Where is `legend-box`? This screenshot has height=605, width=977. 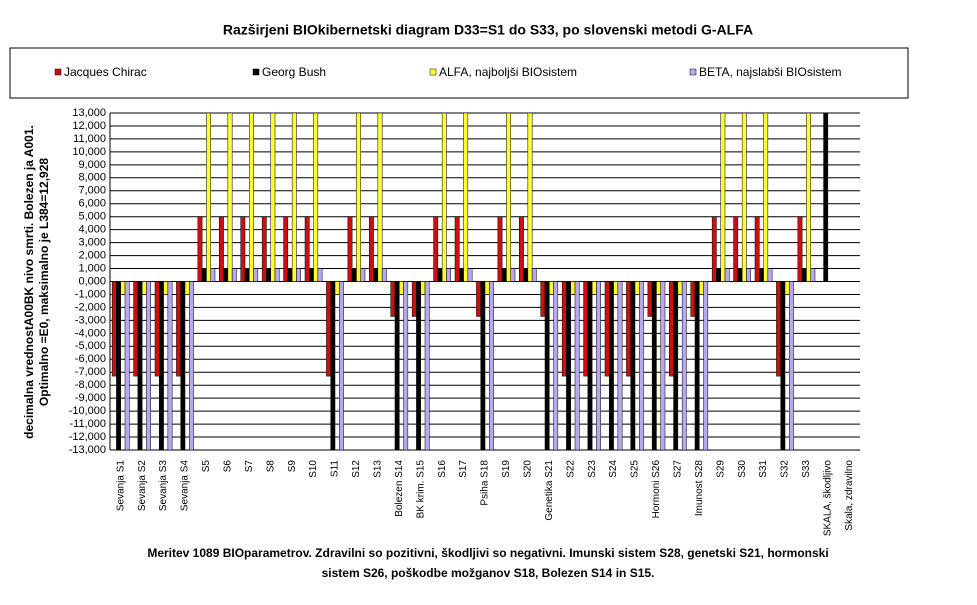
legend-box is located at coordinates (459, 73).